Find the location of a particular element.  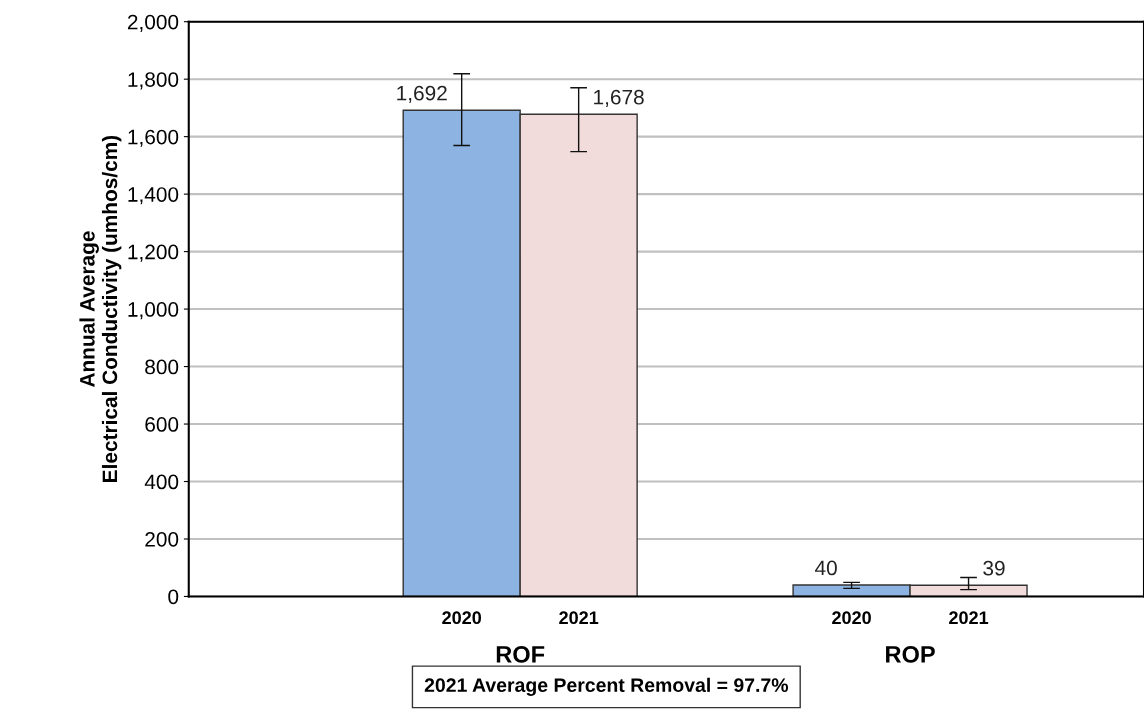

y-axis-title: Annual Average Electrical Conductivity (umhos/cm) is located at coordinates (100, 308).